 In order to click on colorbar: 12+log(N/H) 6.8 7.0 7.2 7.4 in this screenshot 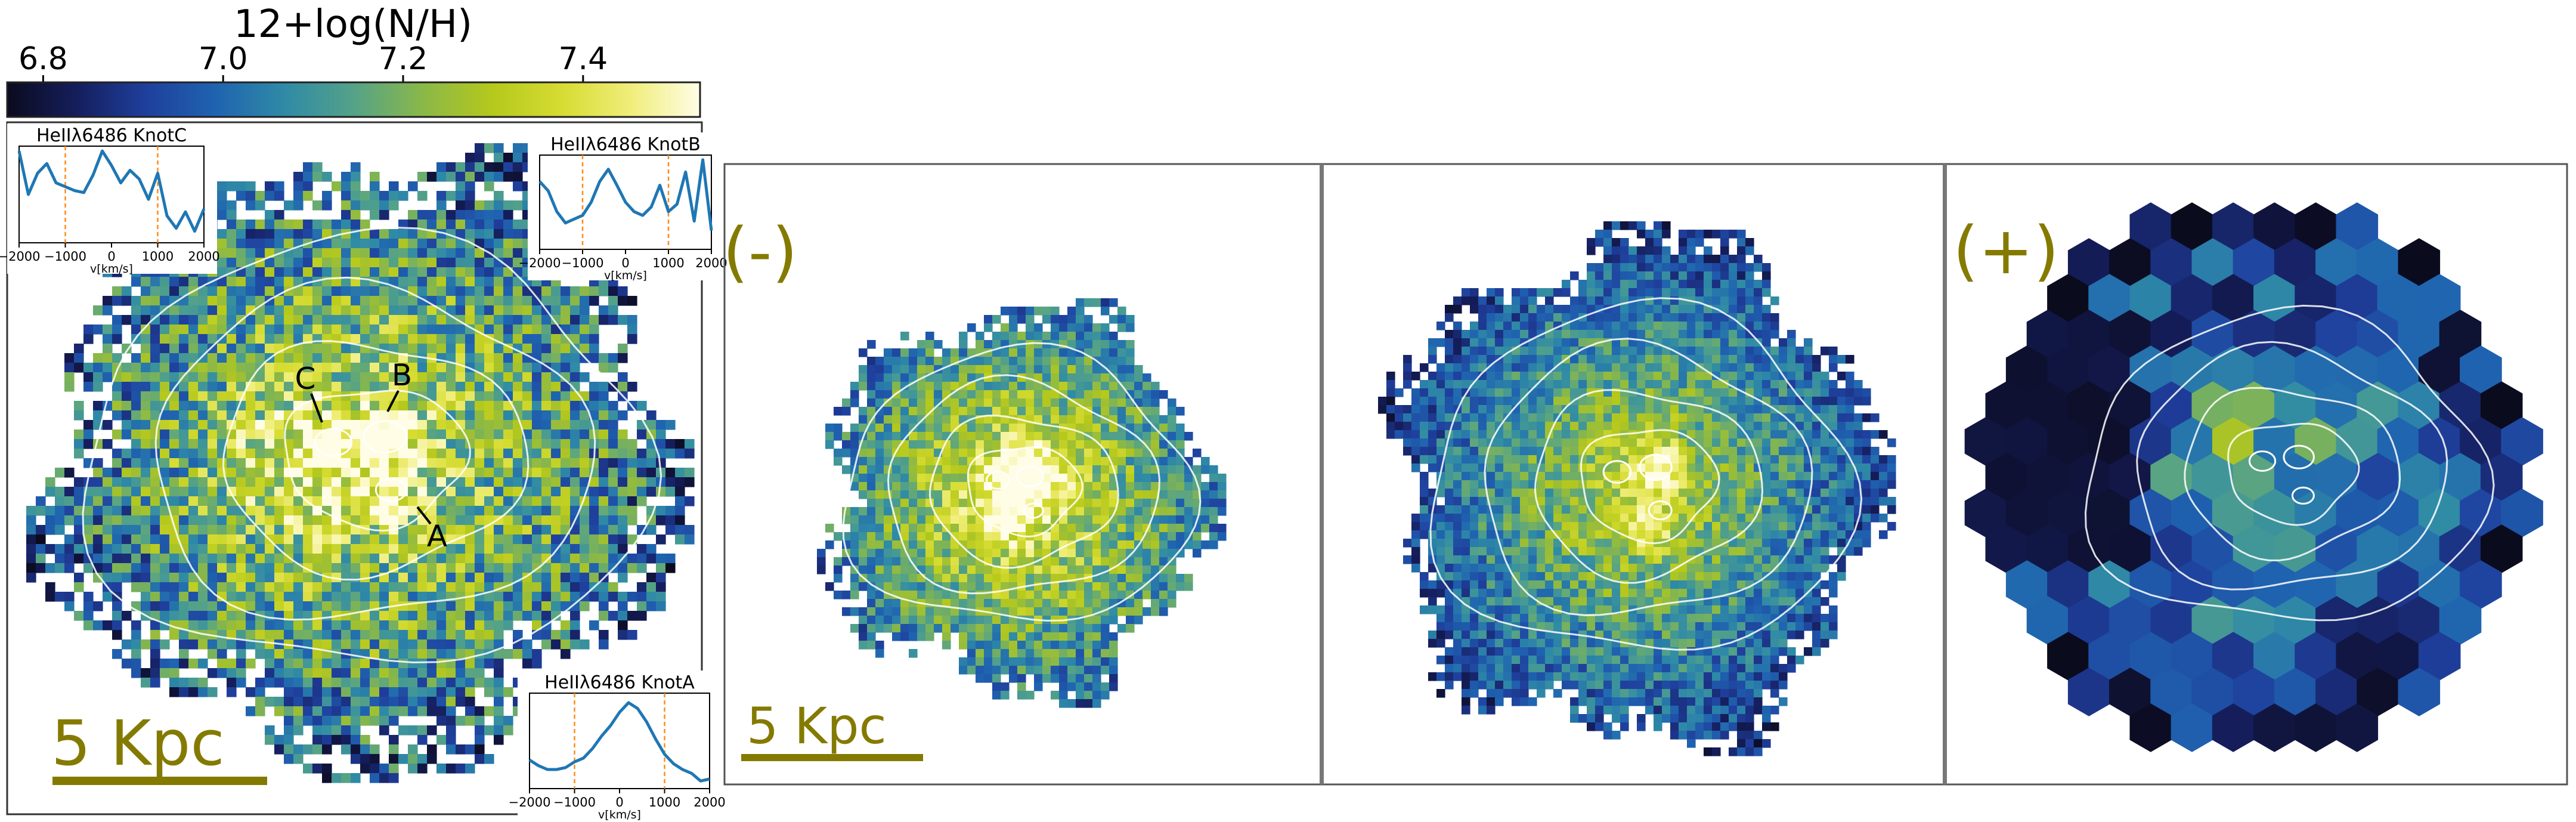, I will do `click(353, 60)`.